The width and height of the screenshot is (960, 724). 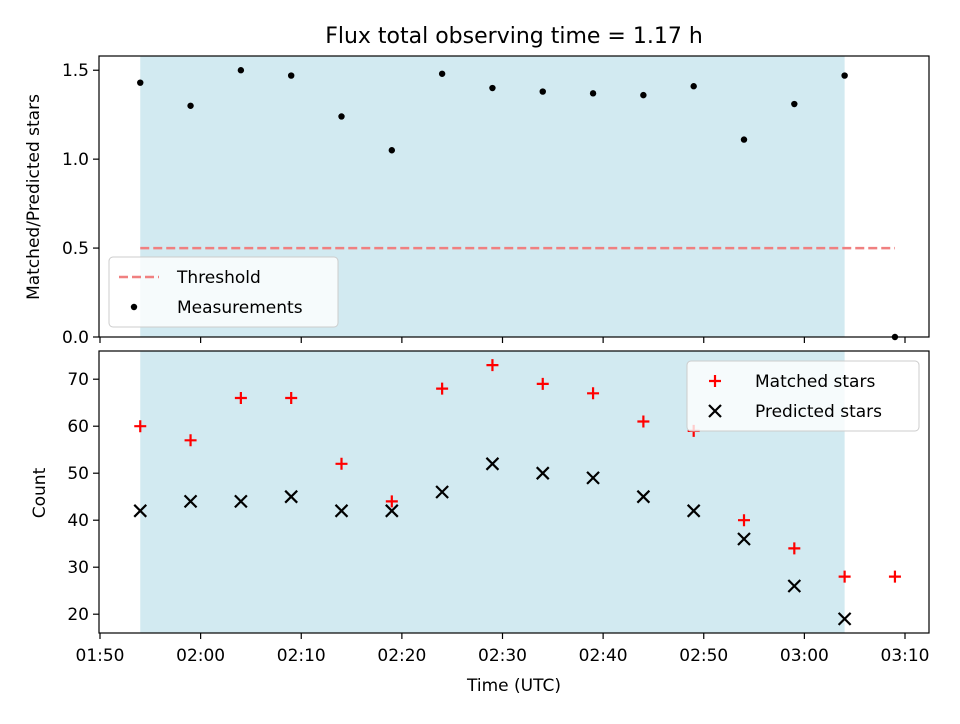 I want to click on chart-title: Flux total observing time = 1.17 h, so click(x=514, y=36).